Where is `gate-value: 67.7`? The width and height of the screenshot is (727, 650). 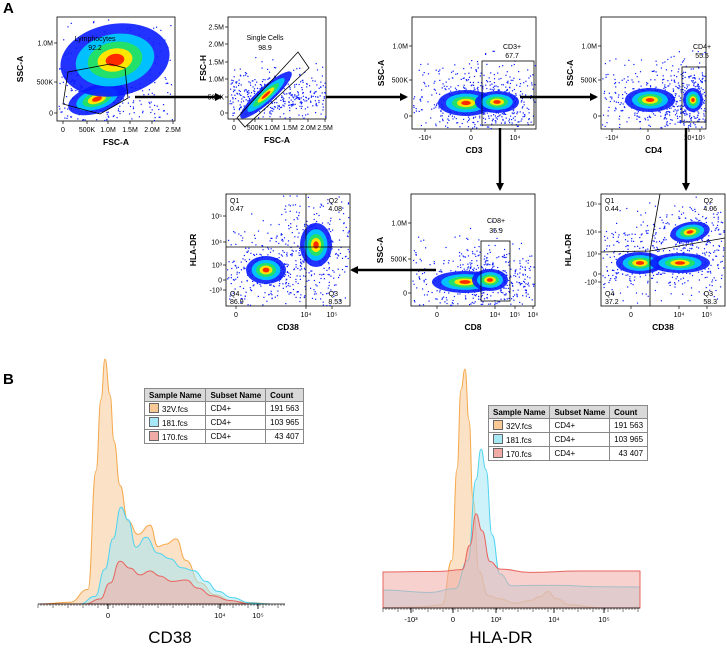 gate-value: 67.7 is located at coordinates (512, 56).